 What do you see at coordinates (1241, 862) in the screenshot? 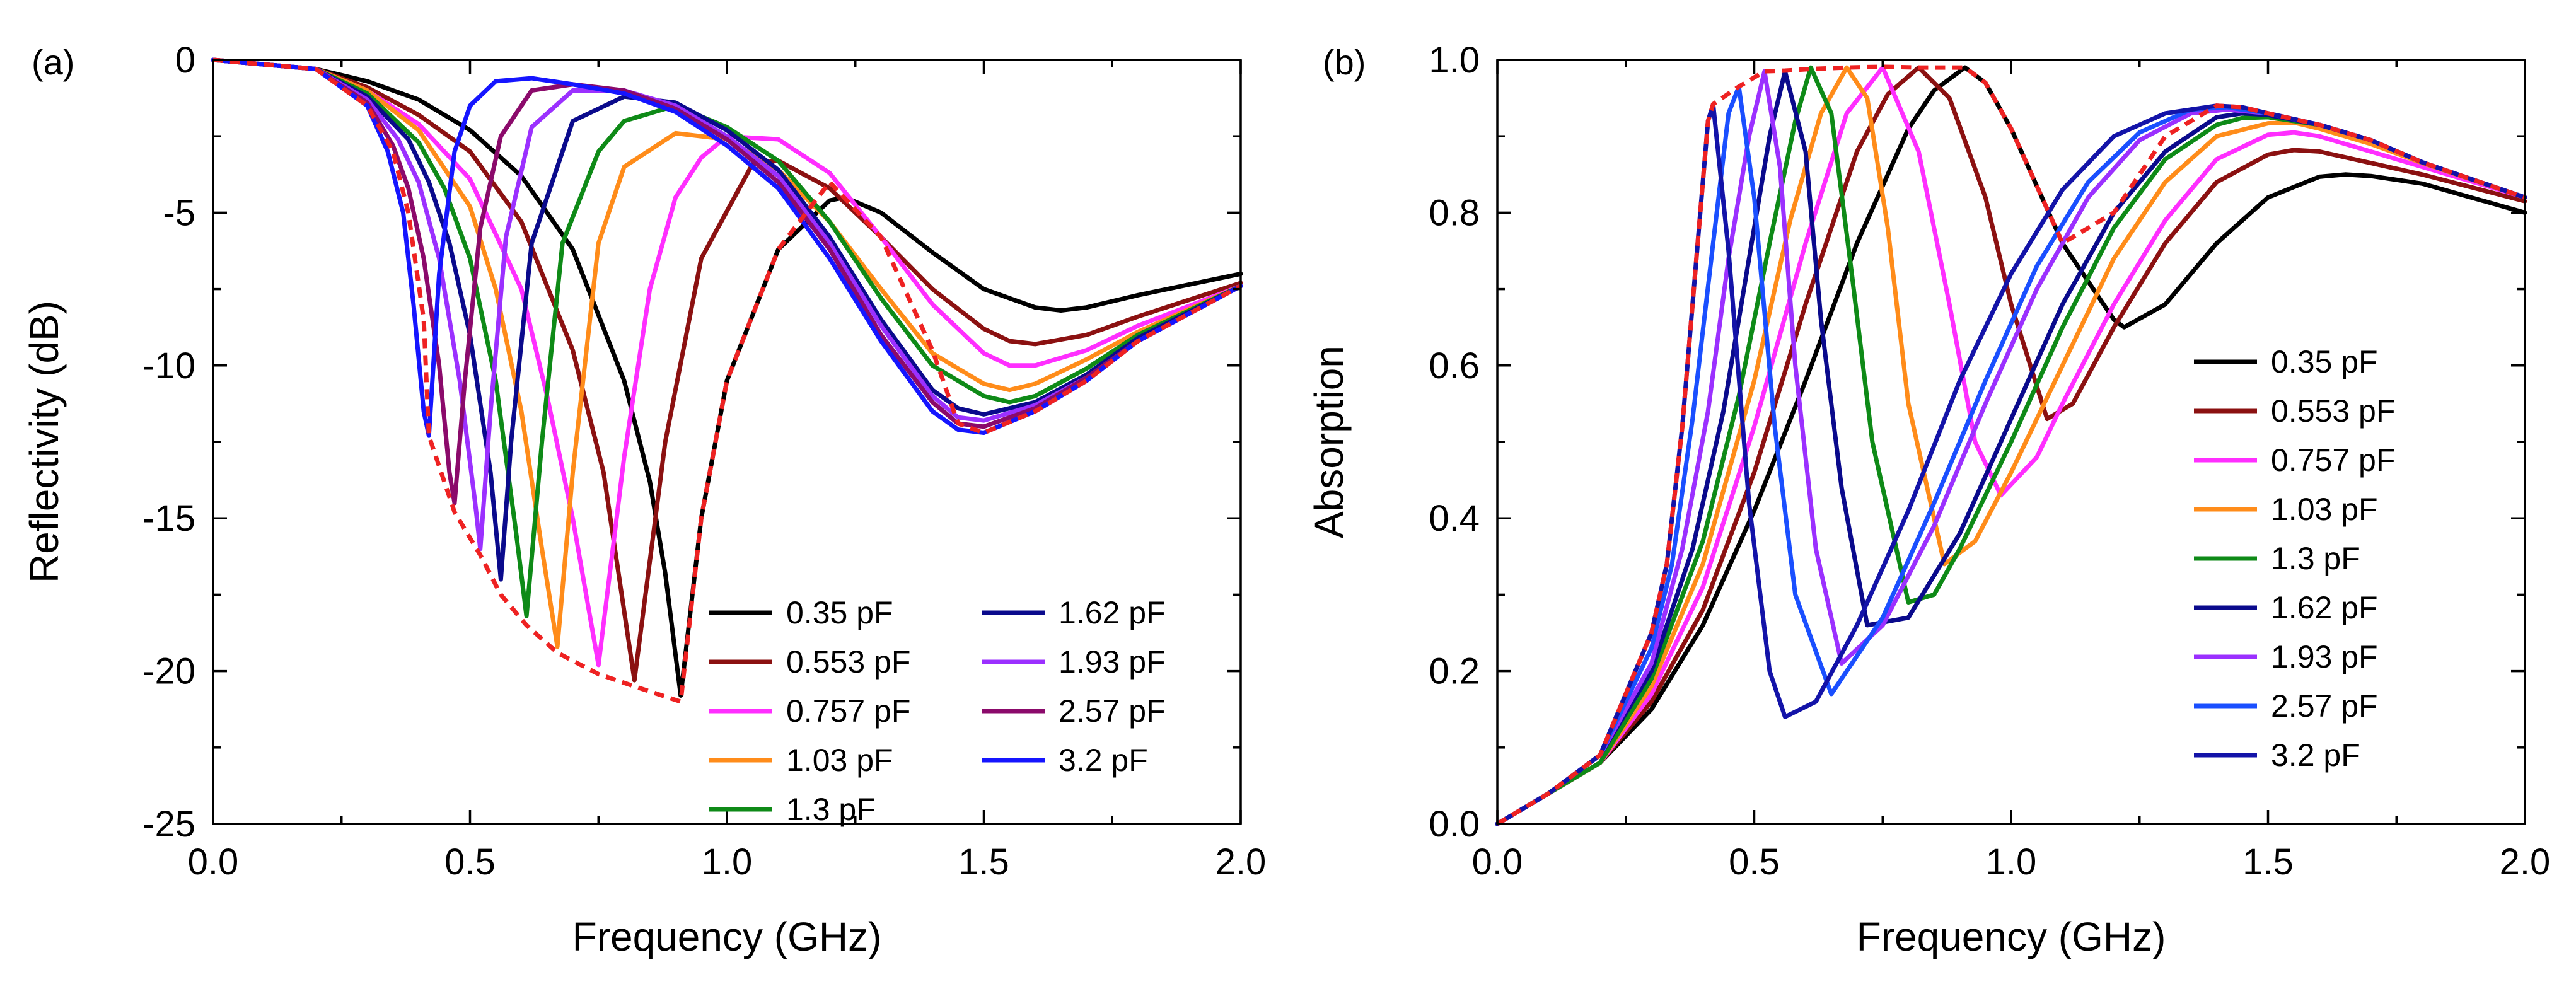
I see `panel0-x-tick-label: 2.0` at bounding box center [1241, 862].